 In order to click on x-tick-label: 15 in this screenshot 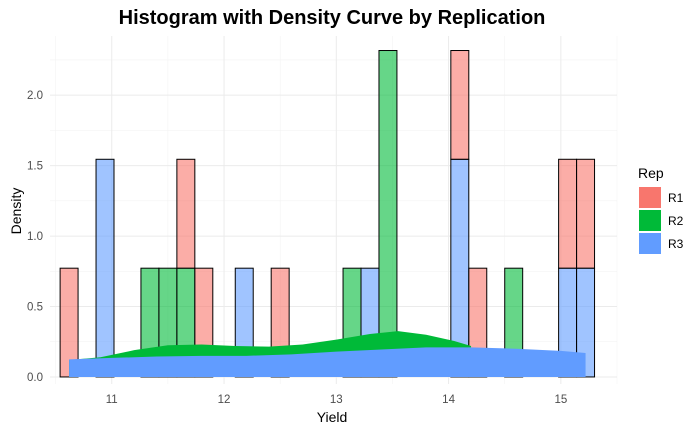, I will do `click(560, 400)`.